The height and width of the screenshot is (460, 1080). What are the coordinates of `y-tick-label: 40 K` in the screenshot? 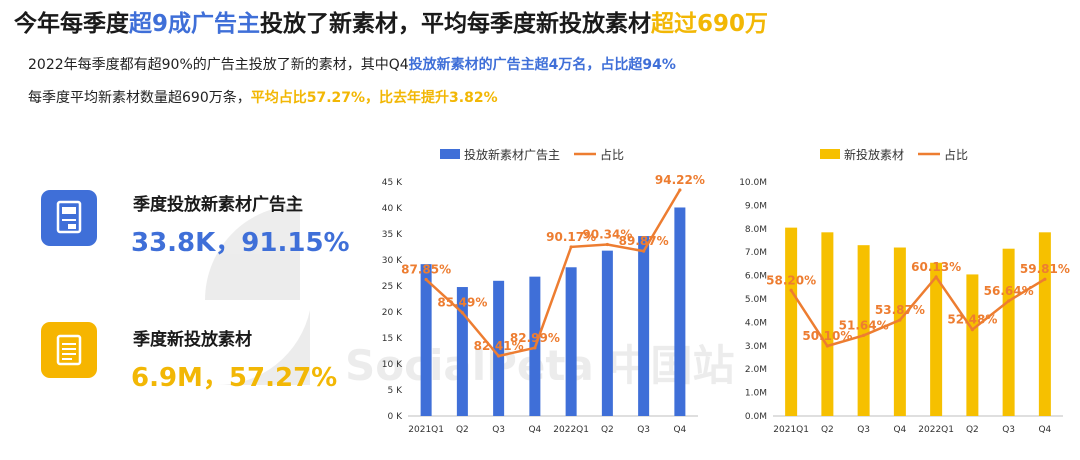 It's located at (392, 209).